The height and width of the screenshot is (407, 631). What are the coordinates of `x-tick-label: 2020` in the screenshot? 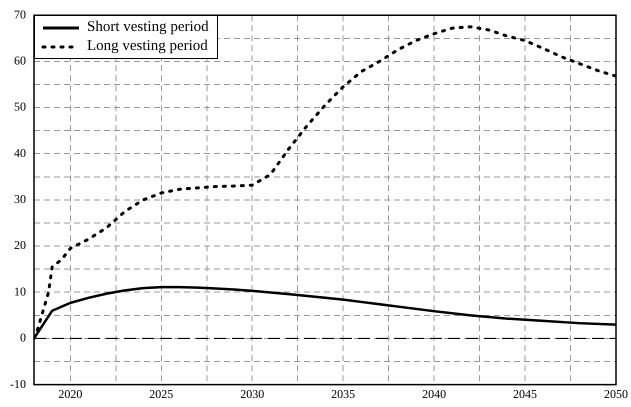 It's located at (70, 393).